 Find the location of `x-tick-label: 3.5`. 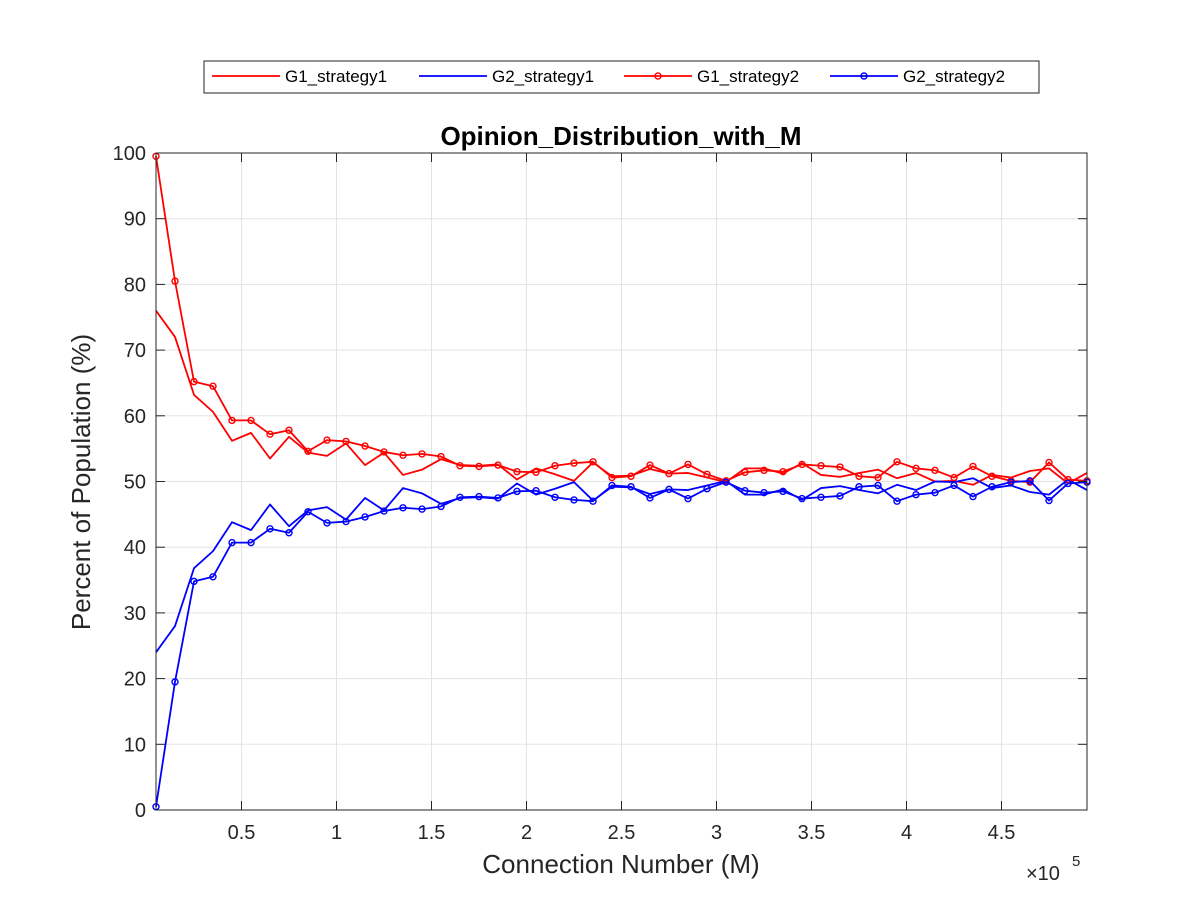

x-tick-label: 3.5 is located at coordinates (812, 833).